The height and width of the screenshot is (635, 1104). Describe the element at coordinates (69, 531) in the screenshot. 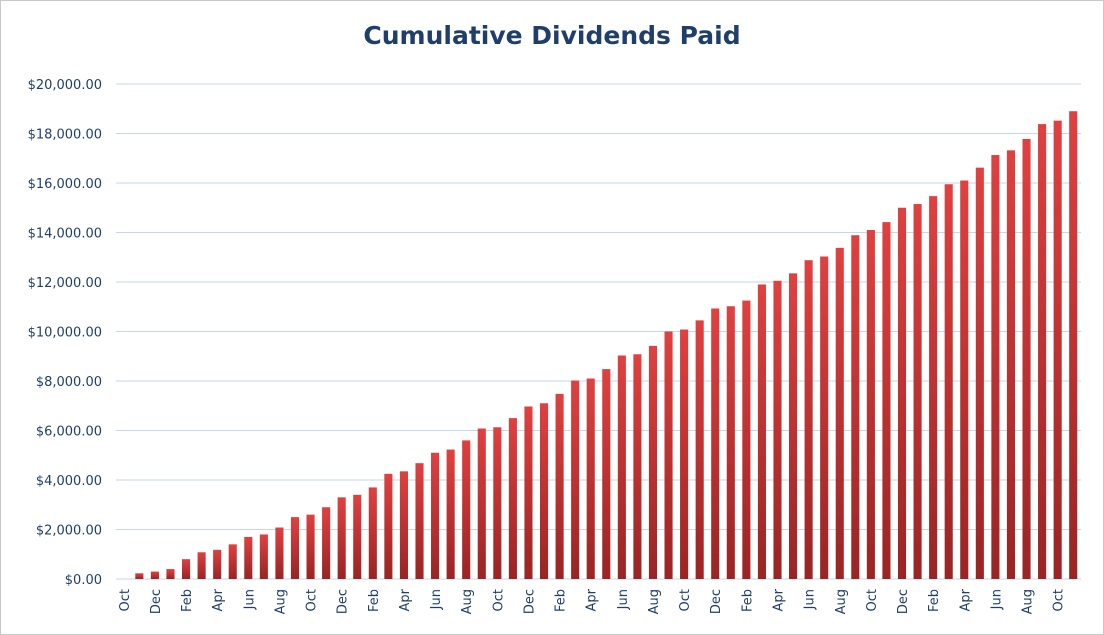

I see `y-tick-label: $2,000.00` at that location.